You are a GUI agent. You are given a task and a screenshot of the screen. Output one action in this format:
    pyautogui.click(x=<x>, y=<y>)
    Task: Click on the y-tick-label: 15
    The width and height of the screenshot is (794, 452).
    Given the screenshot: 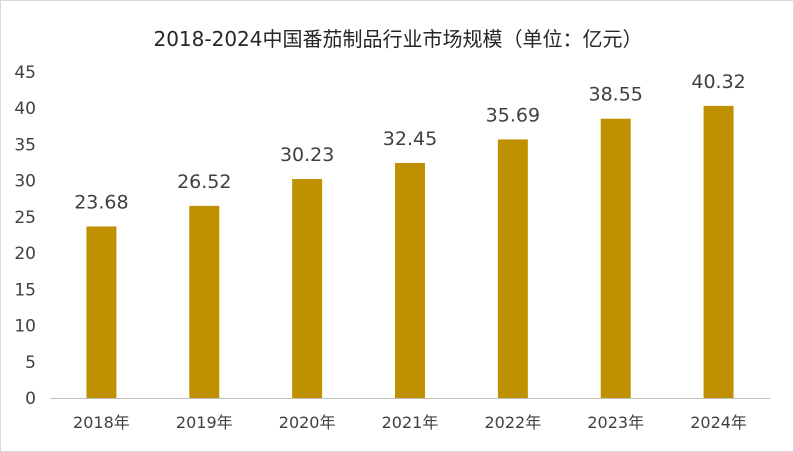 What is the action you would take?
    pyautogui.click(x=25, y=290)
    